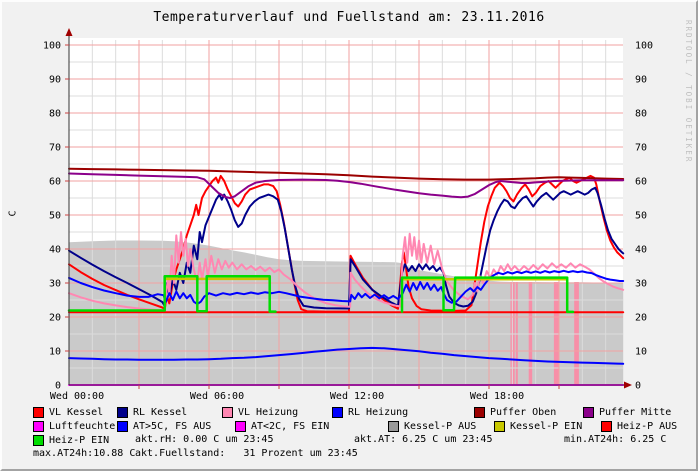  Describe the element at coordinates (82, 426) in the screenshot. I see `legend-label: Luftfeuchte` at that location.